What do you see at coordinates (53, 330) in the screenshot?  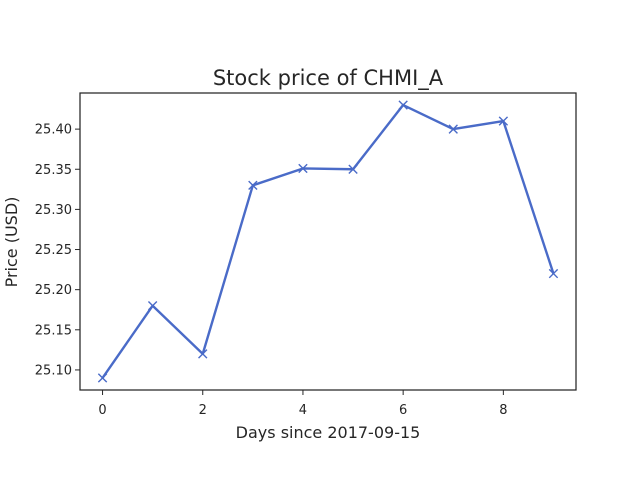 I see `y-tick-label: 25.15` at bounding box center [53, 330].